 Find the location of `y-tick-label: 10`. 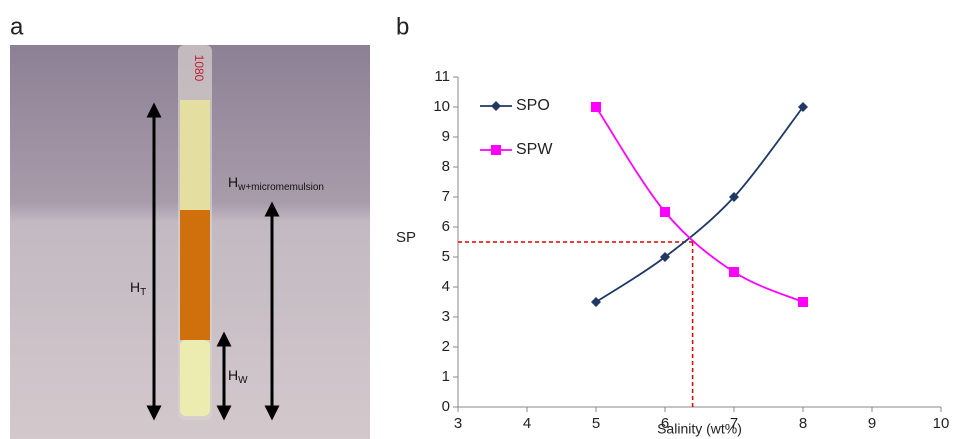

y-tick-label: 10 is located at coordinates (441, 106).